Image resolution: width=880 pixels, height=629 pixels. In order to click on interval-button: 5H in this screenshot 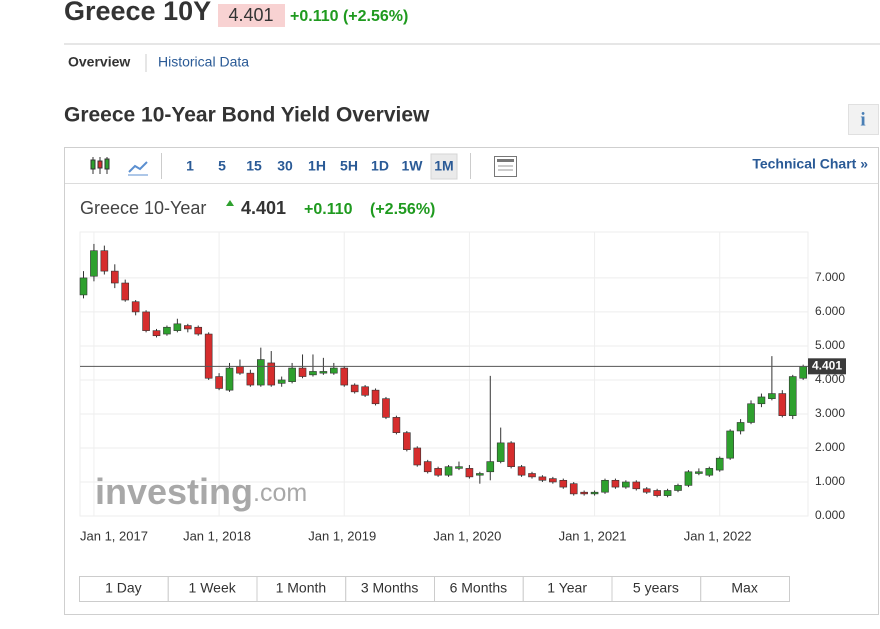, I will do `click(349, 166)`.